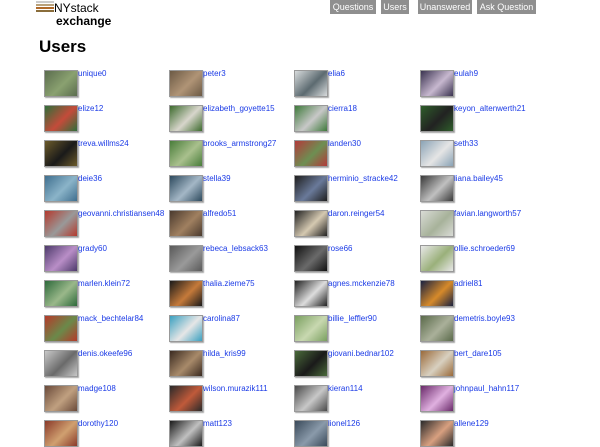 The image size is (600, 447). I want to click on user-name-link: lionel126, so click(344, 423).